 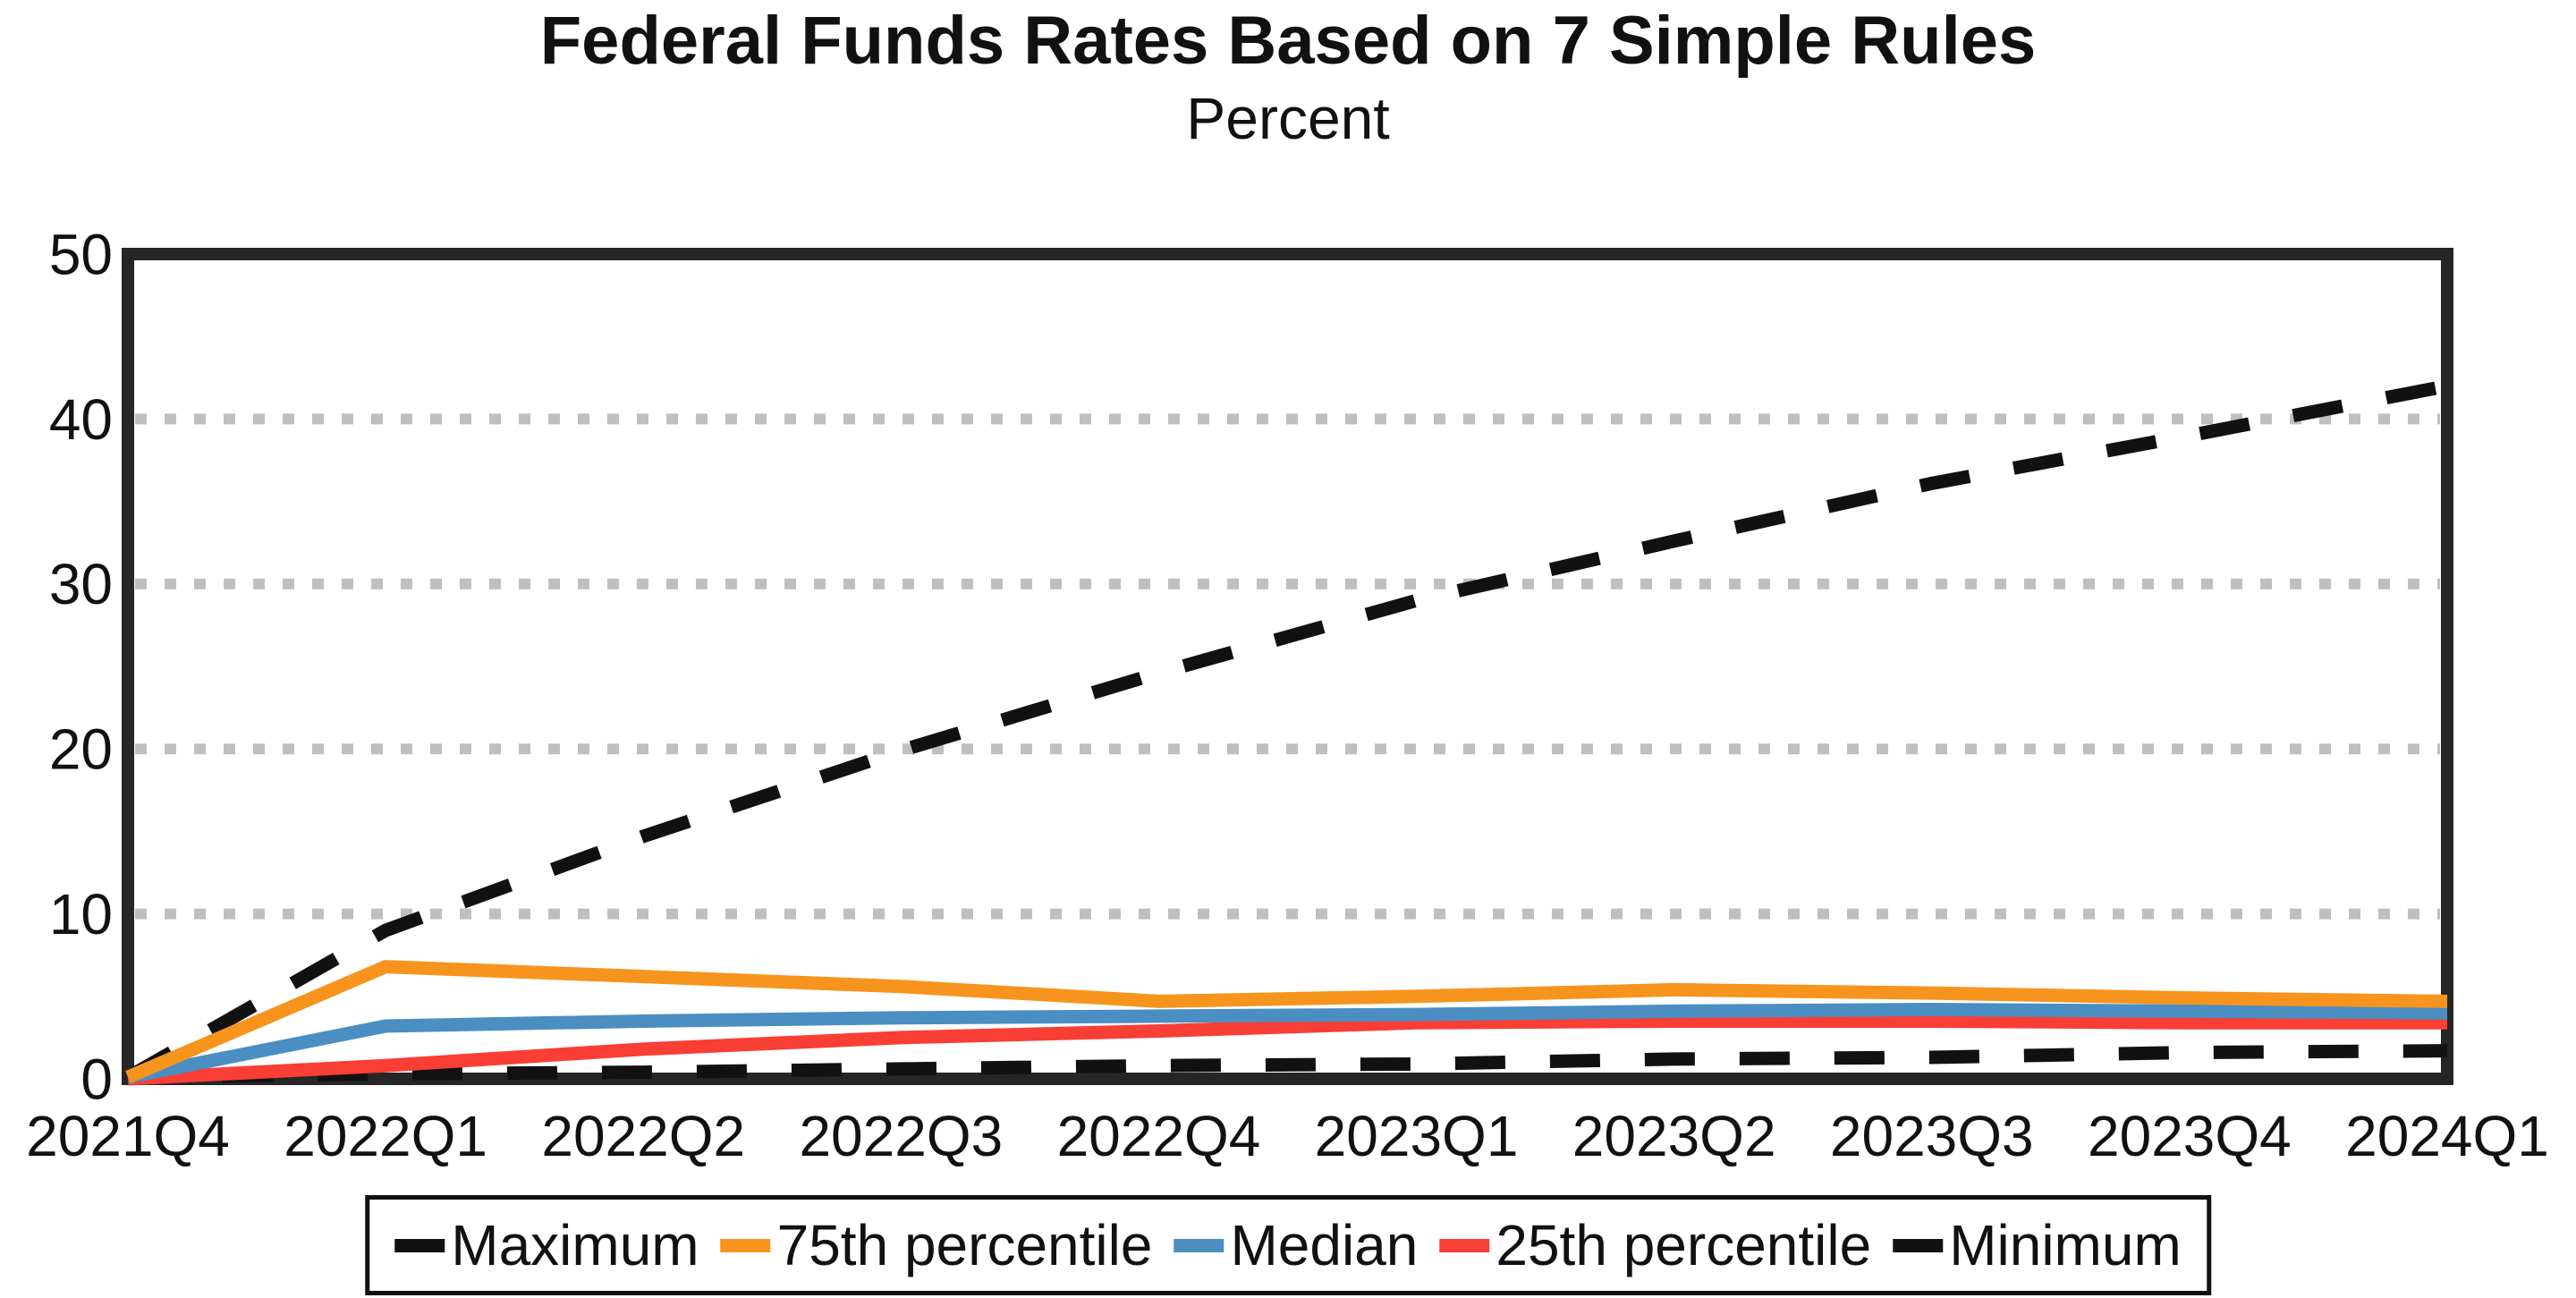 What do you see at coordinates (1287, 1064) in the screenshot?
I see `series-line-minimum` at bounding box center [1287, 1064].